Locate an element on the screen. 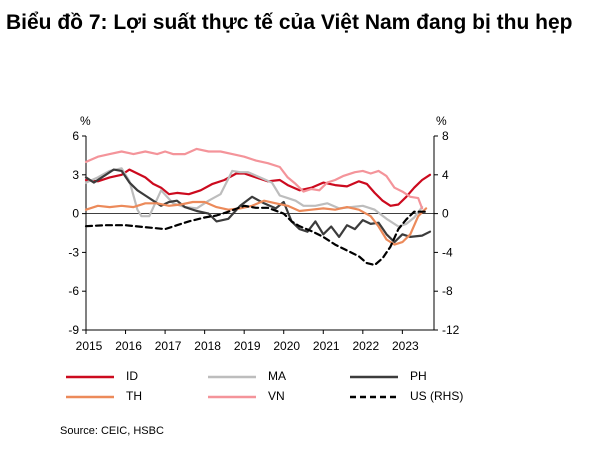 This screenshot has height=453, width=598. x-axis-tick-label: 2022 is located at coordinates (365, 346).